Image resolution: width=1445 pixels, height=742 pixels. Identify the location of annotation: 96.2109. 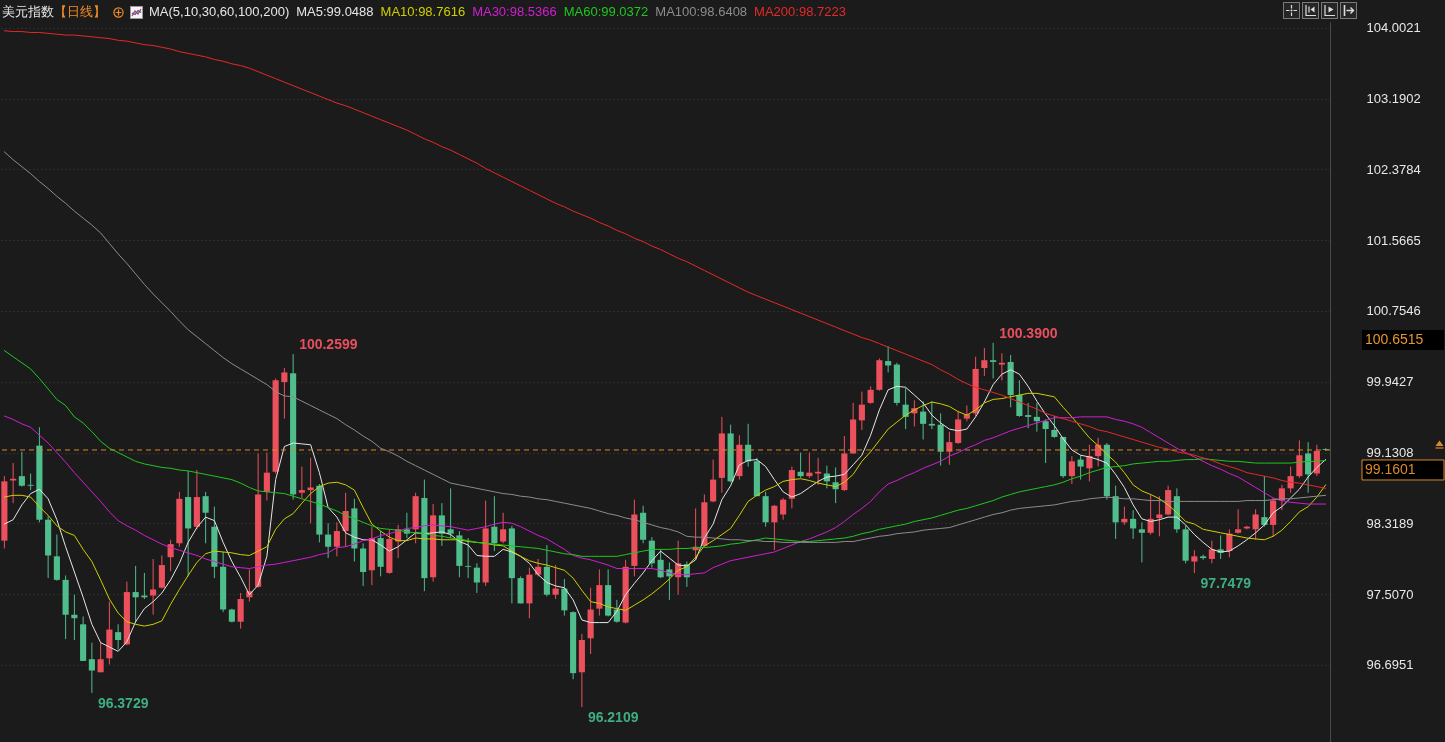
(613, 717).